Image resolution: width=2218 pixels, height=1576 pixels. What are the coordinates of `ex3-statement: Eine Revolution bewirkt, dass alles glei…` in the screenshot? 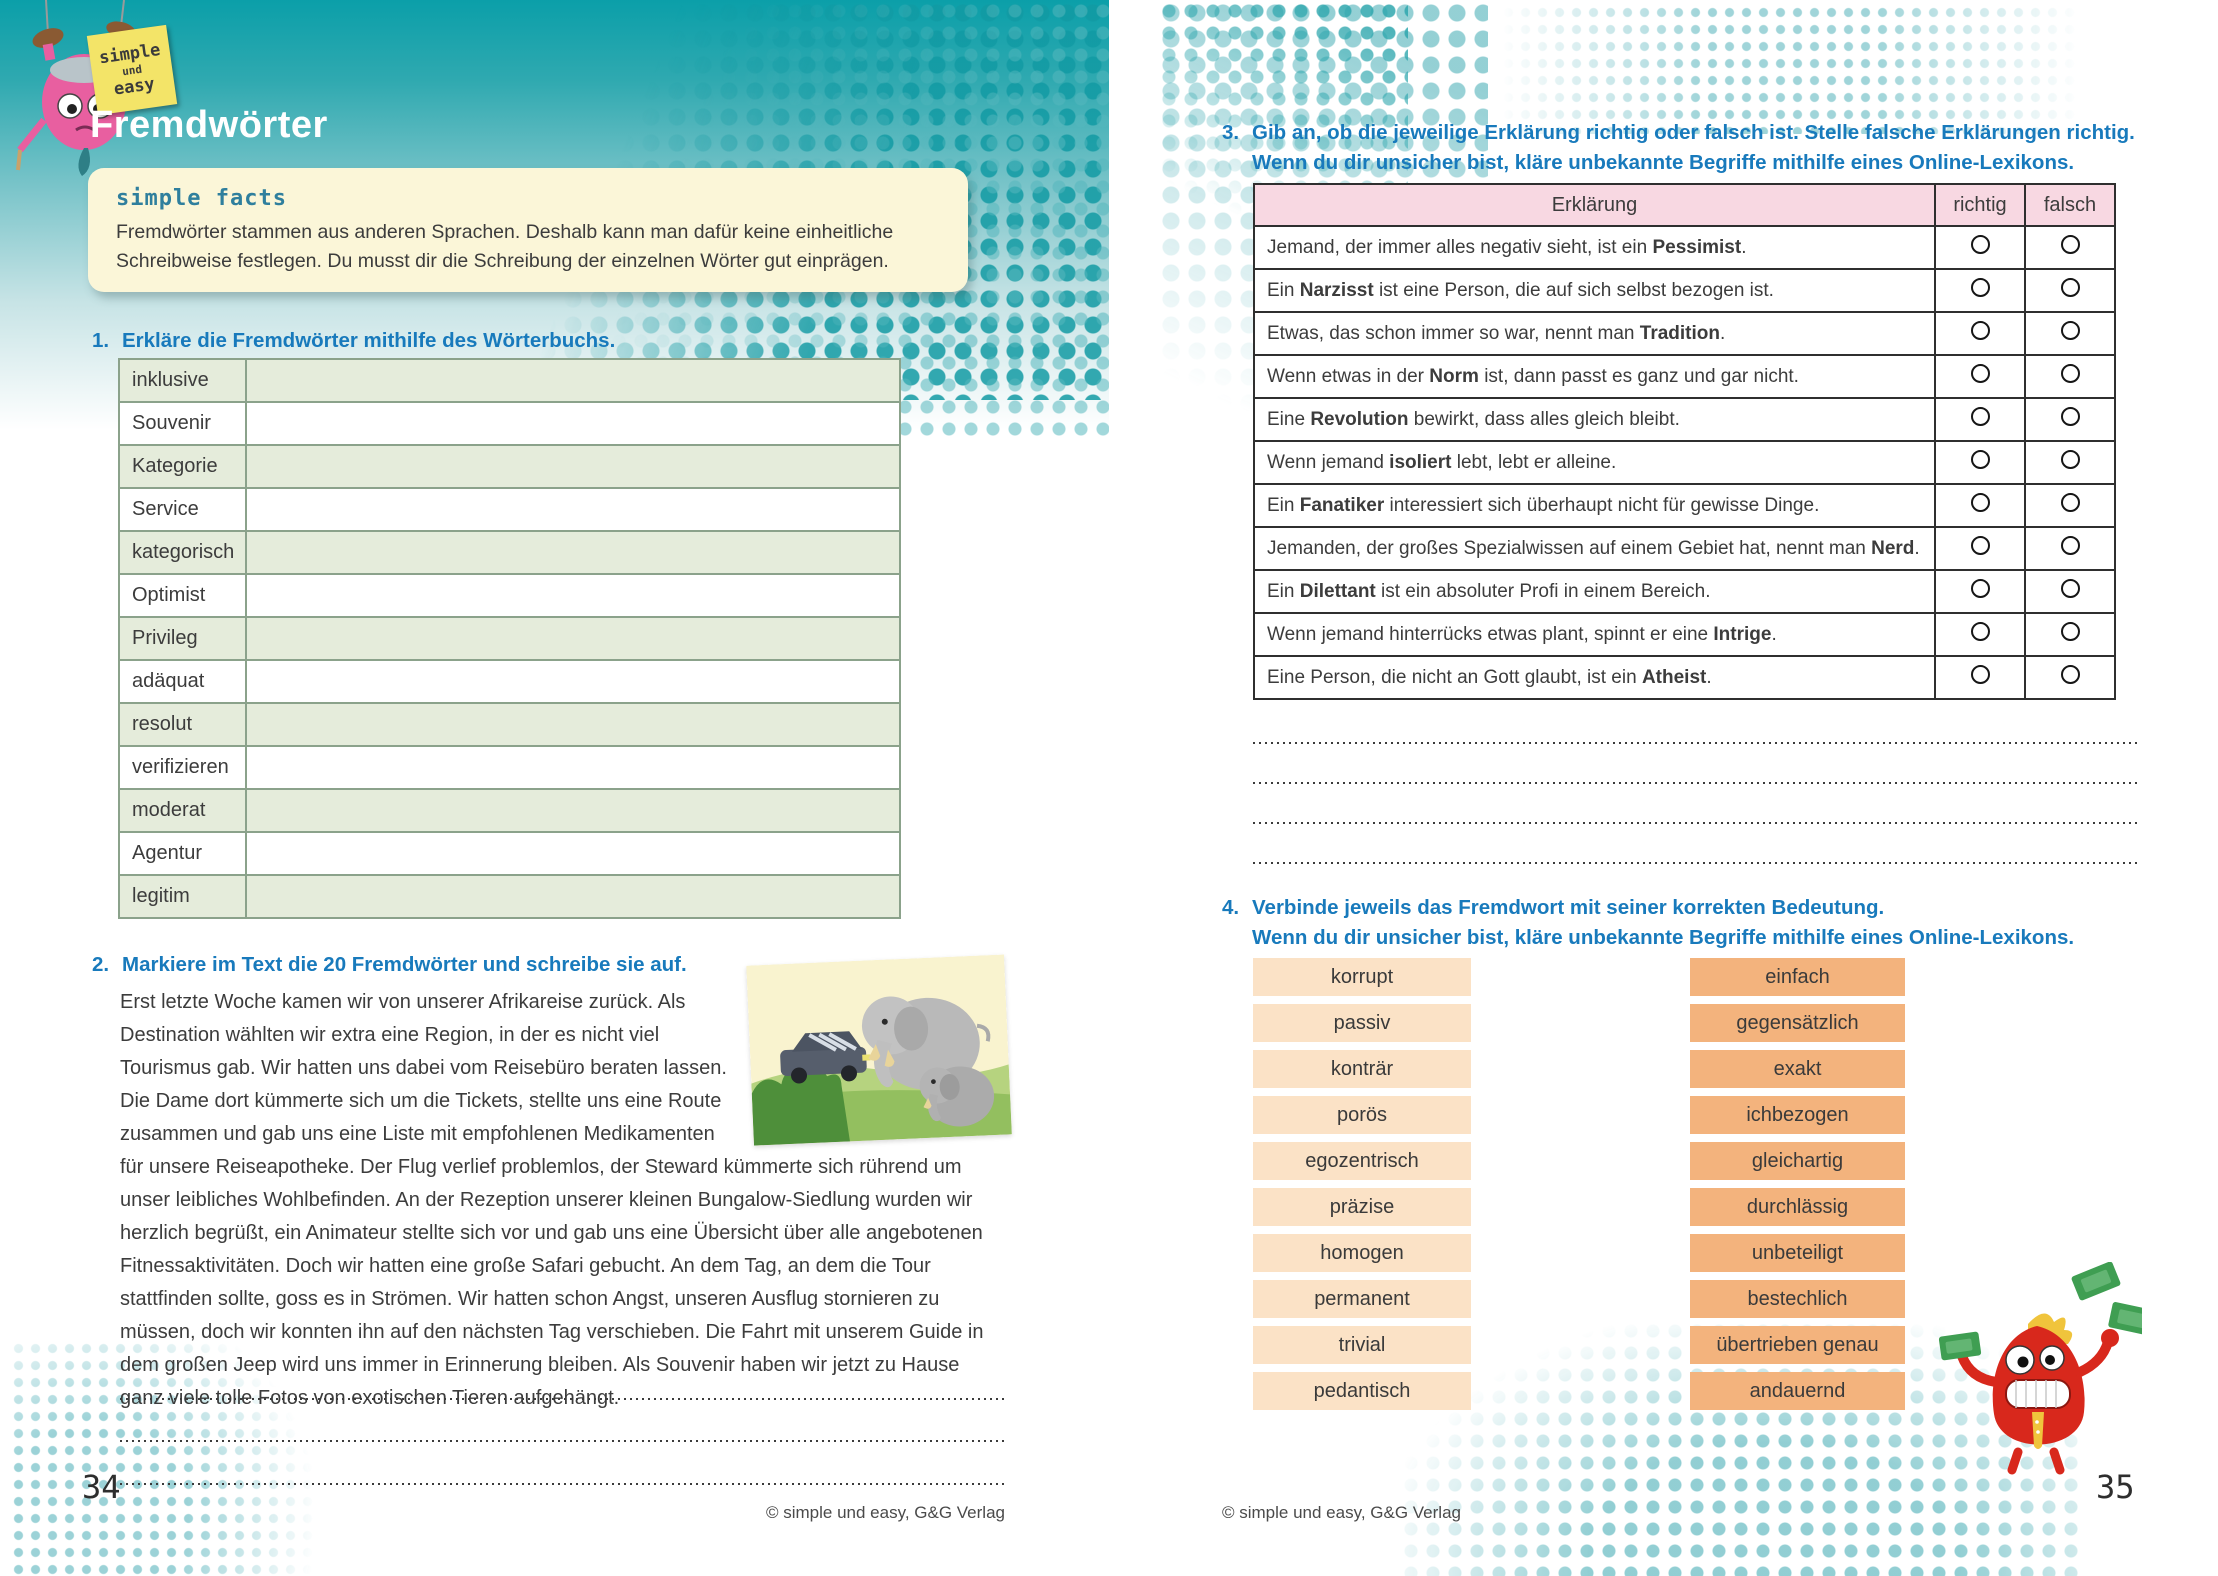 It's located at (1594, 419).